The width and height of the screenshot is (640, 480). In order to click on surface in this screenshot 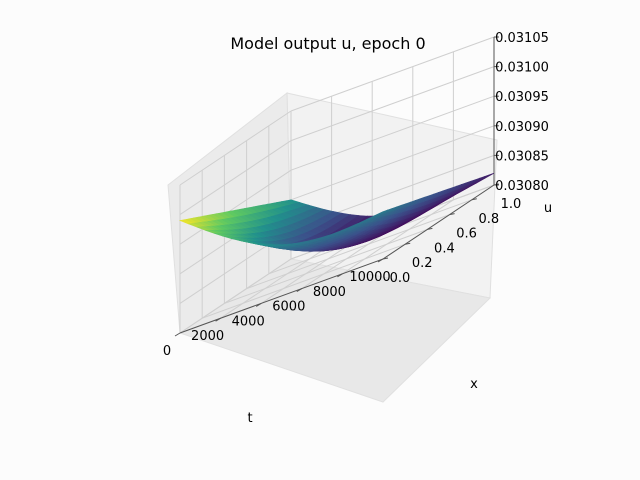, I will do `click(336, 212)`.